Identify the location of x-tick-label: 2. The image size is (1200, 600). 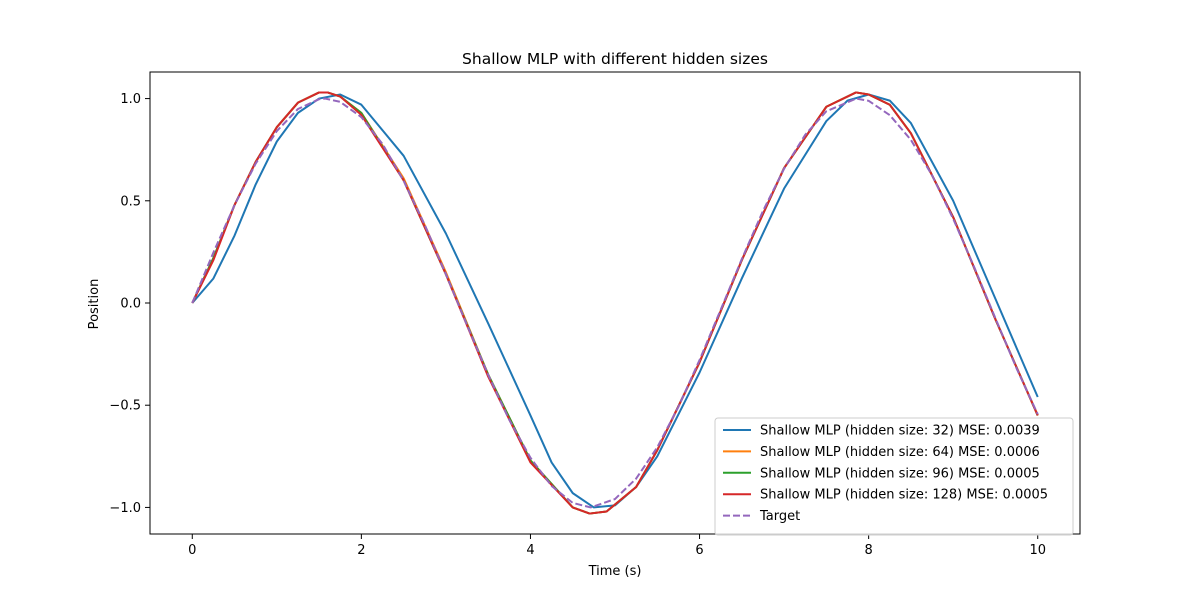
(361, 550).